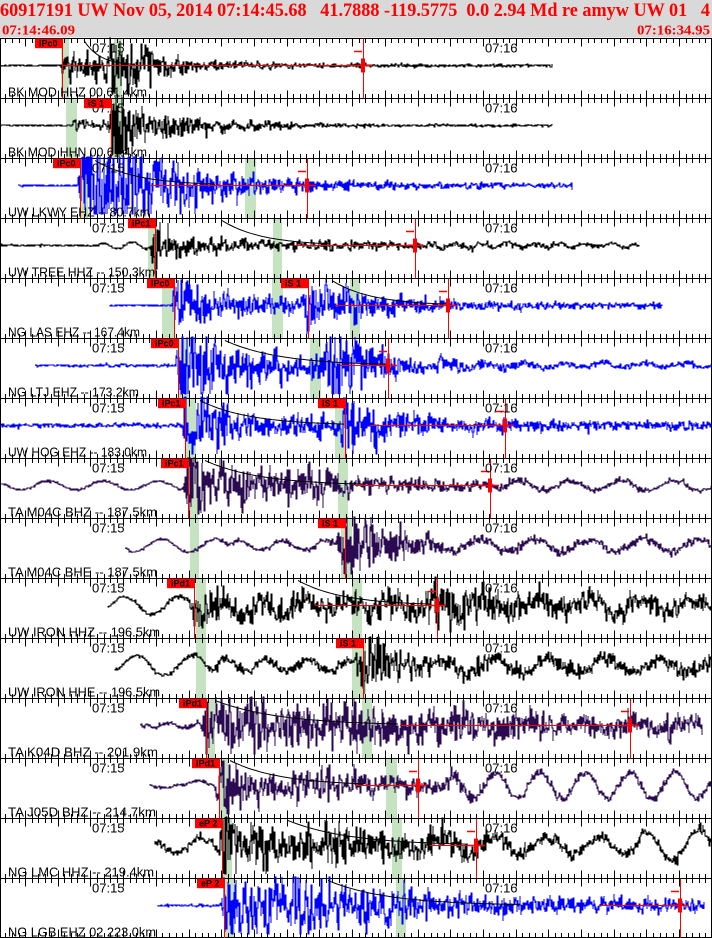  Describe the element at coordinates (673, 30) in the screenshot. I see `svg-text: 07:16:34.95` at that location.